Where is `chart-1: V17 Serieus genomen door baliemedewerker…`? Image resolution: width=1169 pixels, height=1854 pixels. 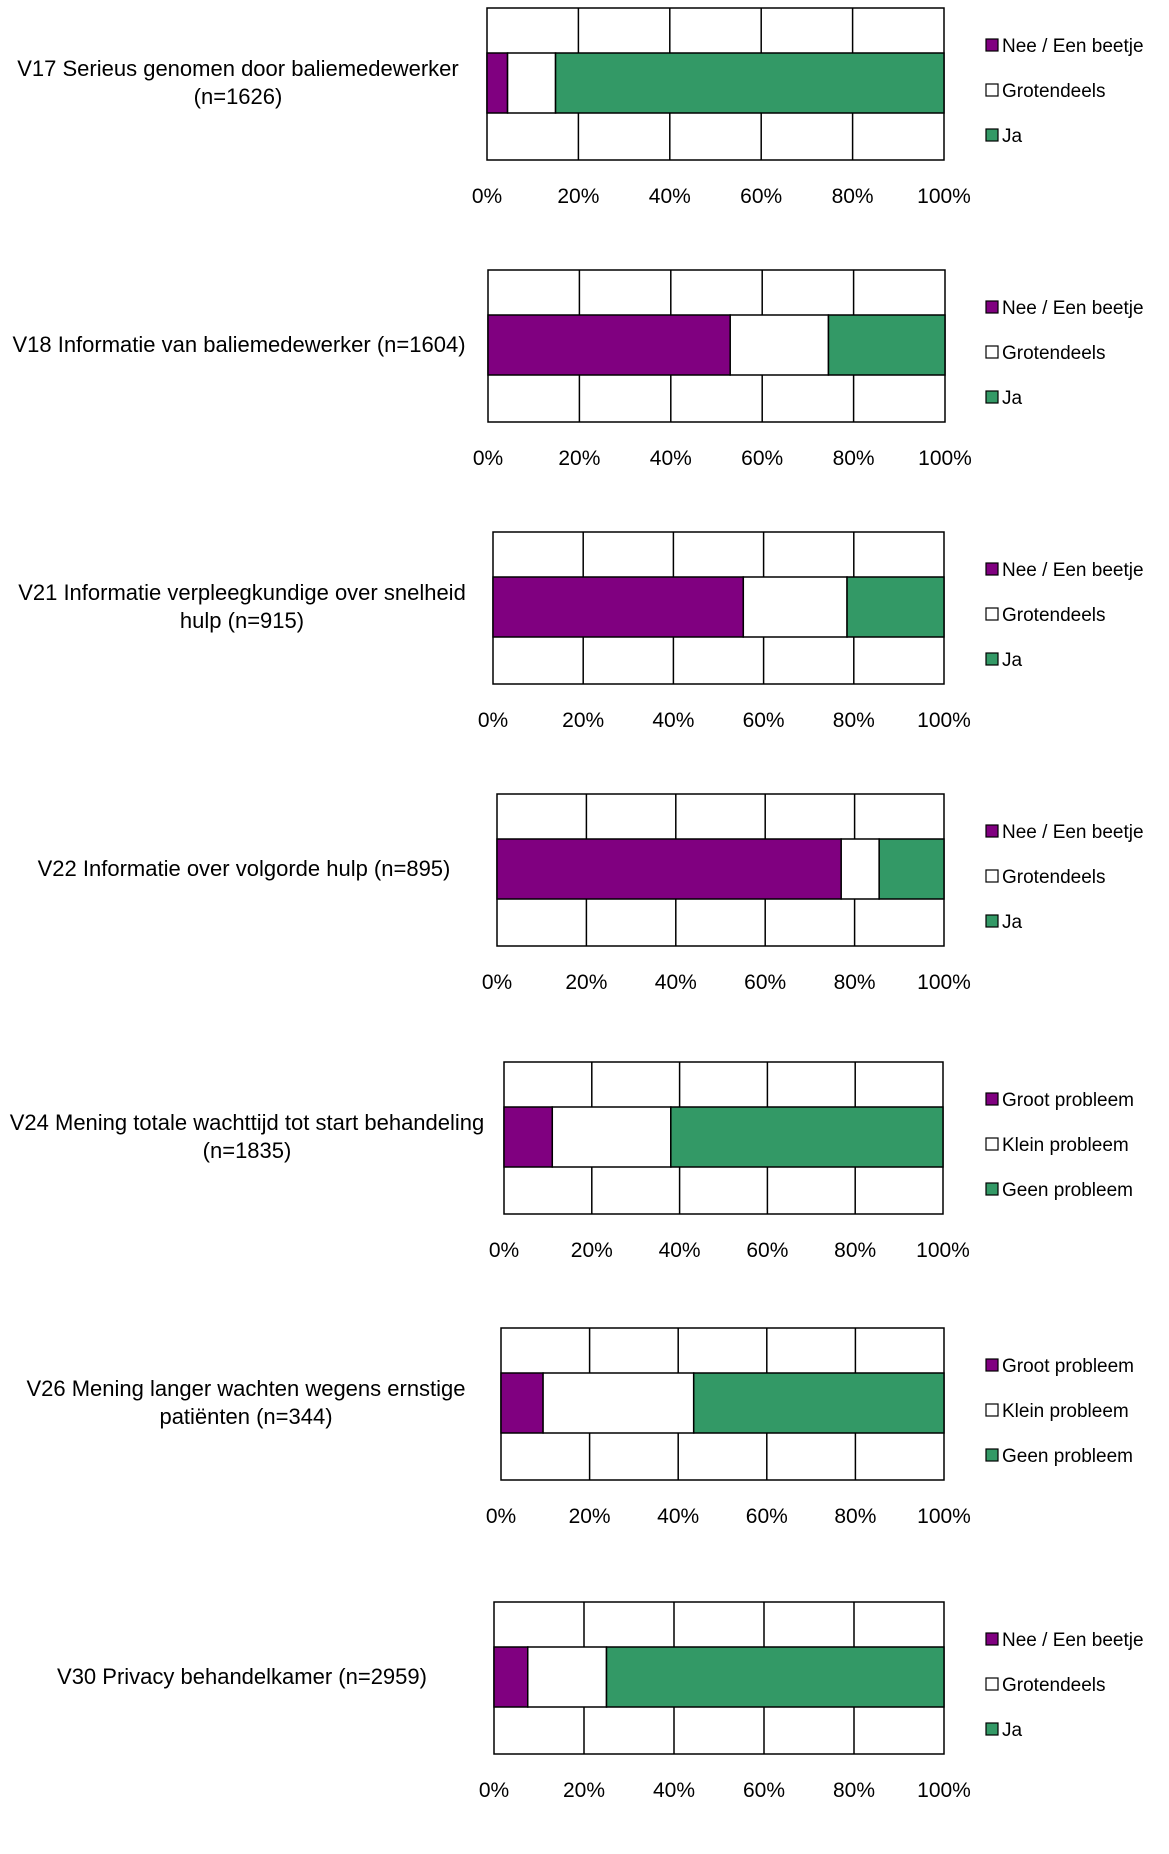 chart-1: V17 Serieus genomen door baliemedewerker… is located at coordinates (584, 130).